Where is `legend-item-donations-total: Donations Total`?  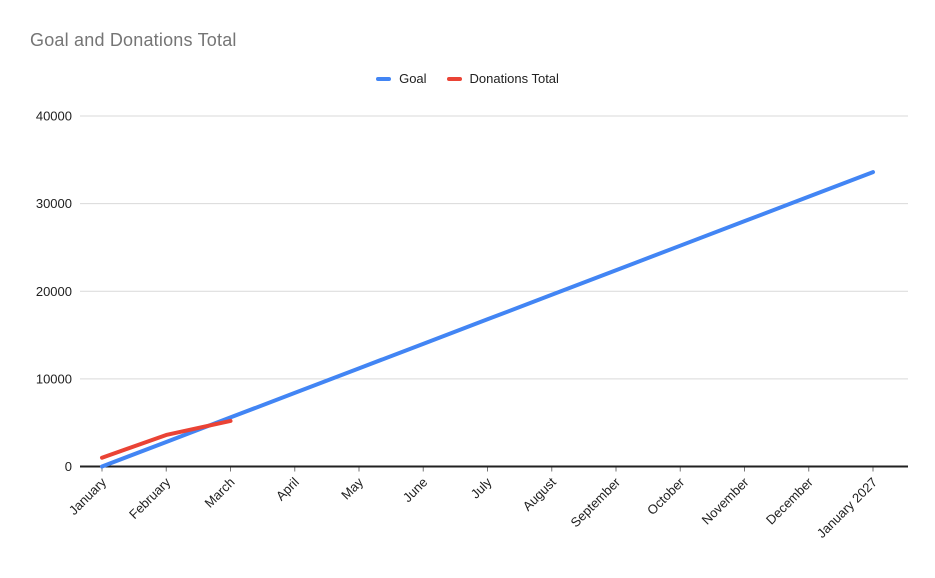
legend-item-donations-total: Donations Total is located at coordinates (502, 78).